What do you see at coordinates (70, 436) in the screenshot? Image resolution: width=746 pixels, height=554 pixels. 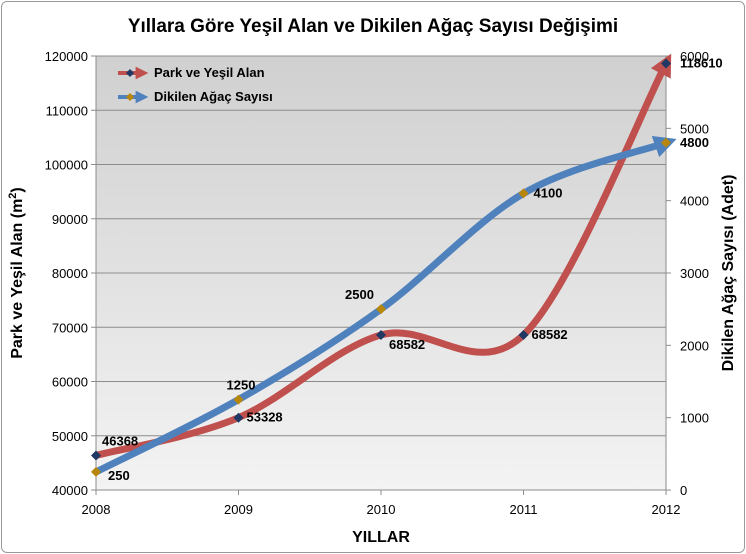 I see `left-tick-label: 50000` at bounding box center [70, 436].